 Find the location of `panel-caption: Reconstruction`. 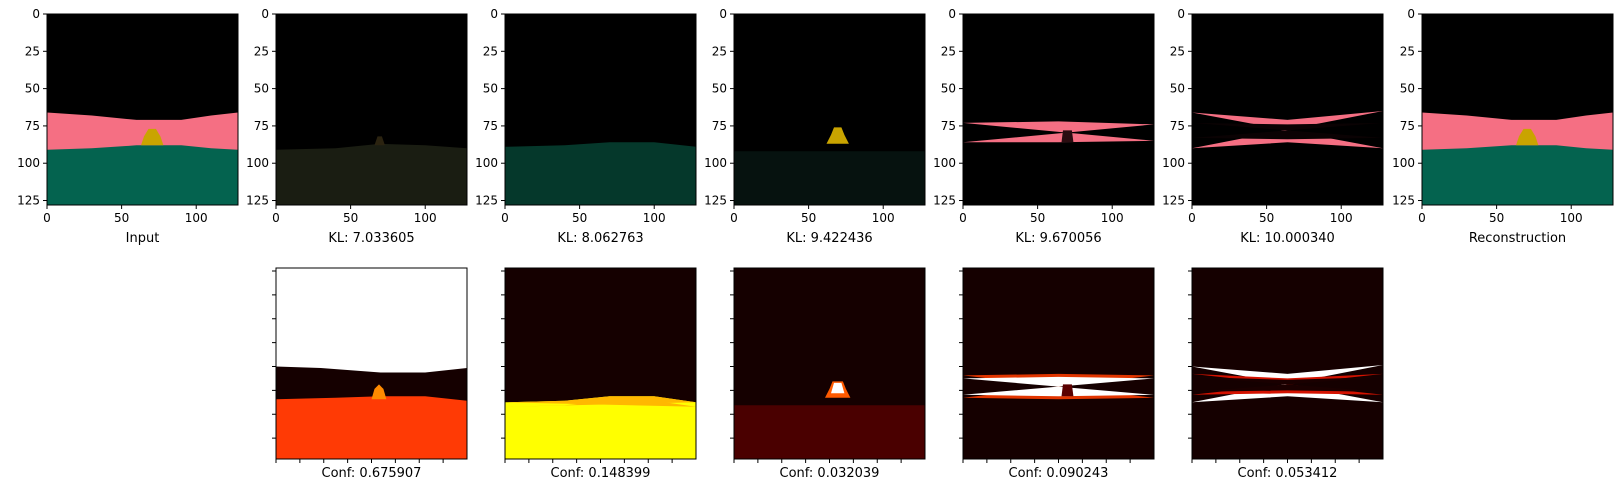

panel-caption: Reconstruction is located at coordinates (1517, 238).